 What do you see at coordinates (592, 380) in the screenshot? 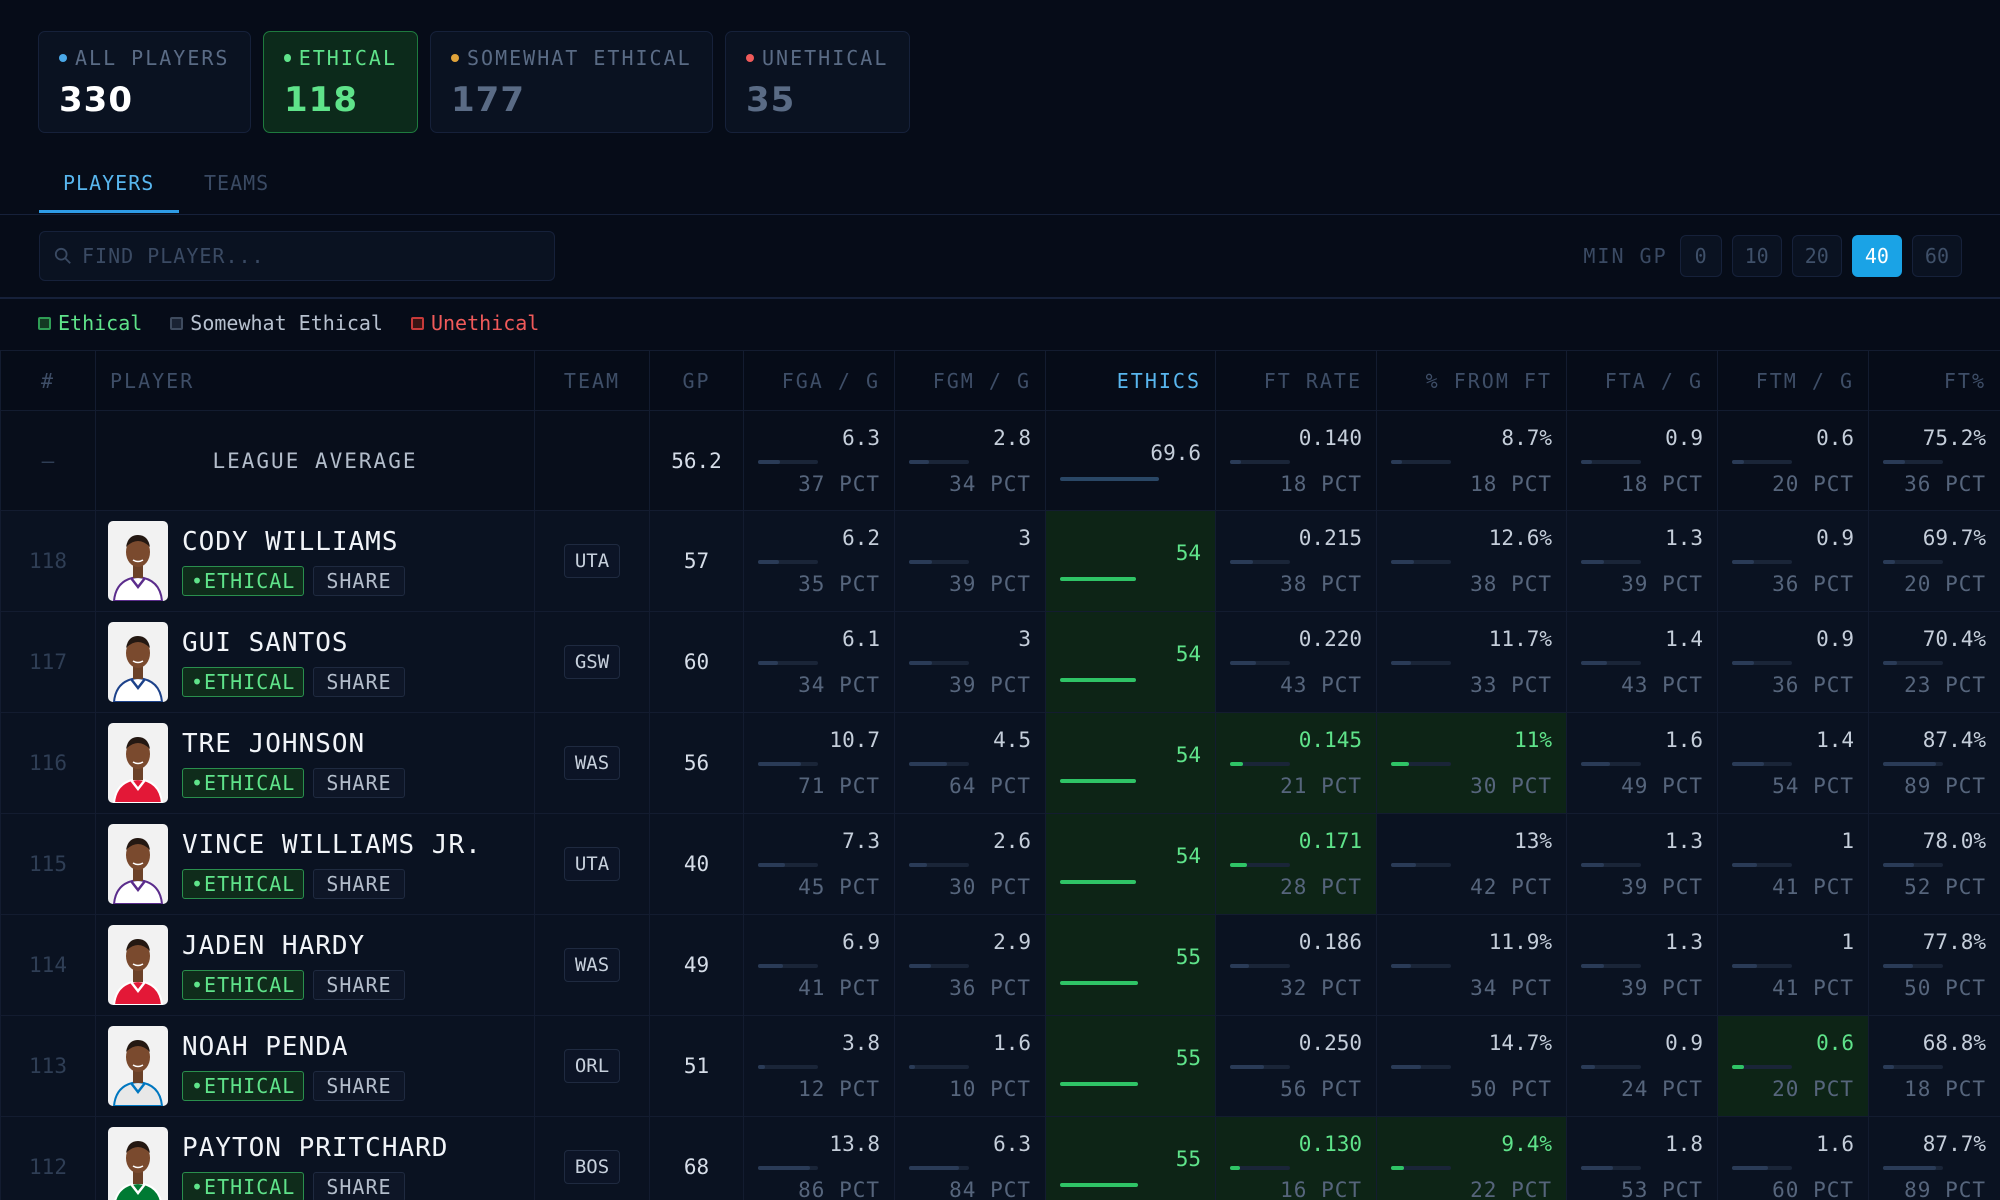
I see `col-header-team: TEAM` at bounding box center [592, 380].